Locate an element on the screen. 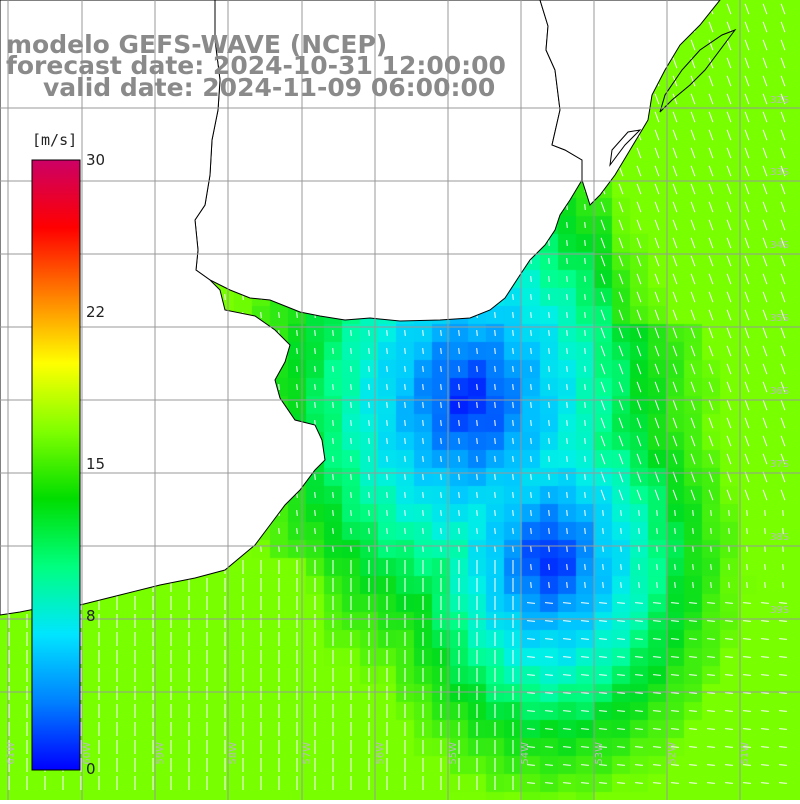 The height and width of the screenshot is (804, 800). brazil-landmass is located at coordinates (630, 103).